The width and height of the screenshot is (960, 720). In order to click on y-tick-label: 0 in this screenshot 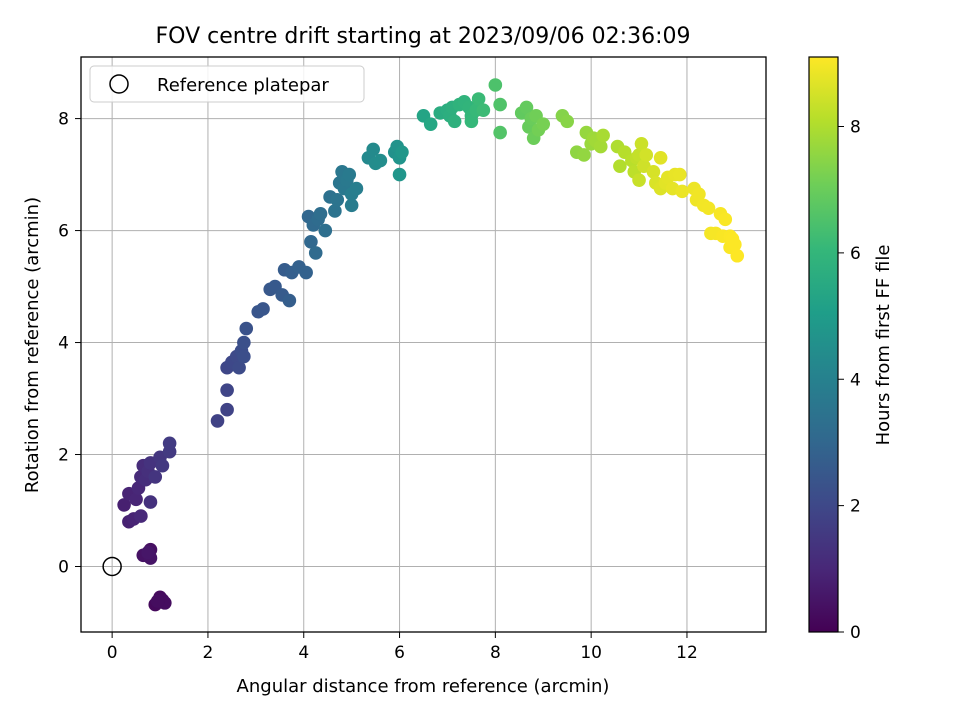, I will do `click(63, 567)`.